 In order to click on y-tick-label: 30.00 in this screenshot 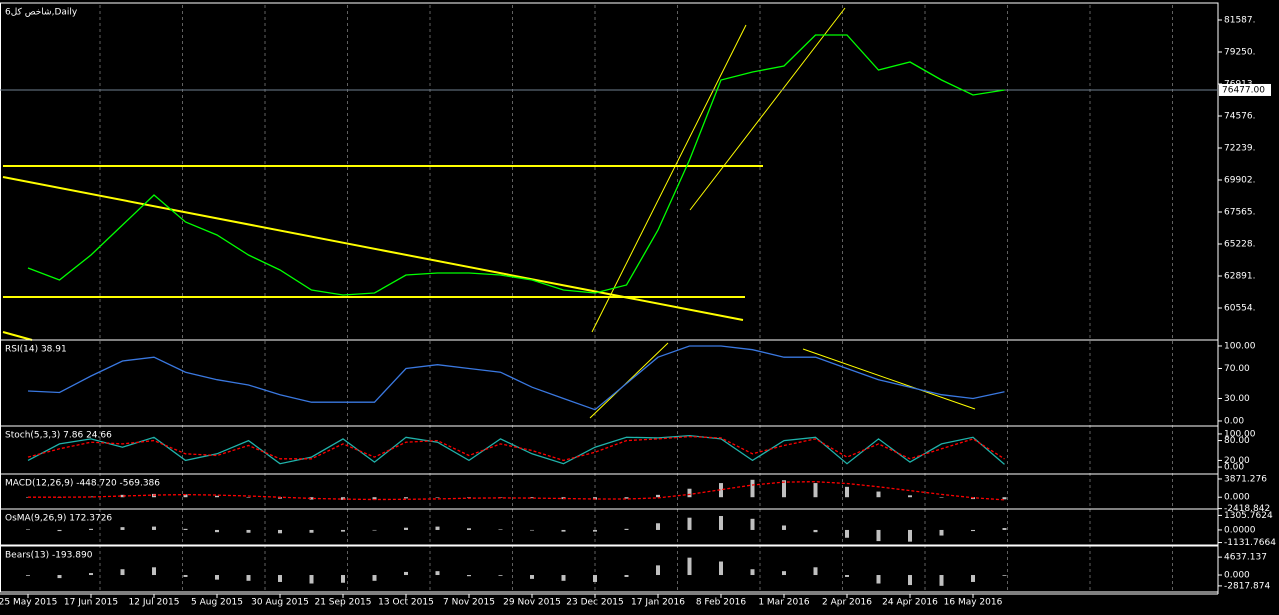, I will do `click(1237, 399)`.